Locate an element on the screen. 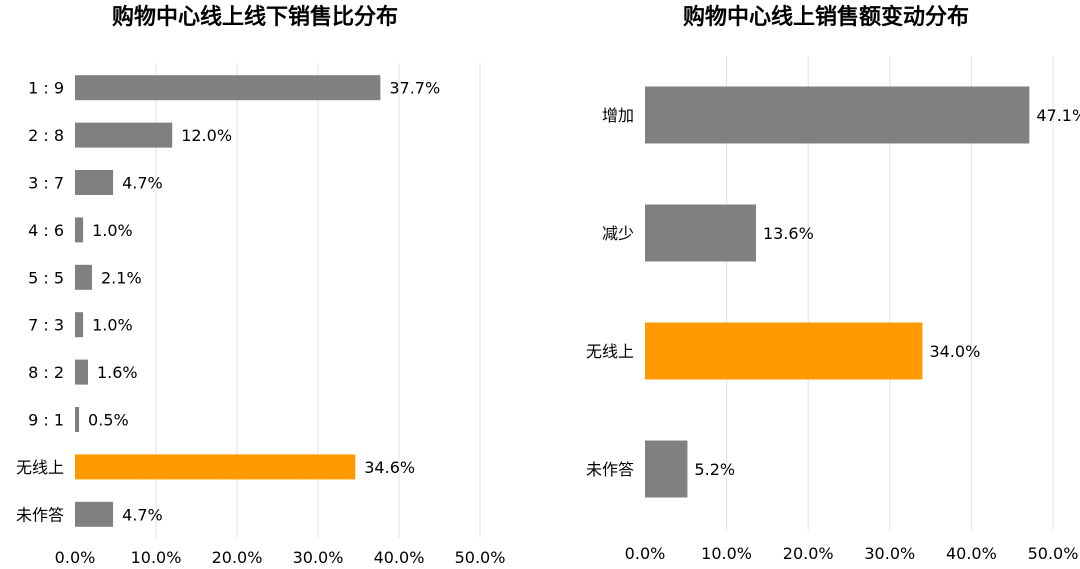 The width and height of the screenshot is (1080, 569). category-label: 4 : 6 is located at coordinates (46, 230).